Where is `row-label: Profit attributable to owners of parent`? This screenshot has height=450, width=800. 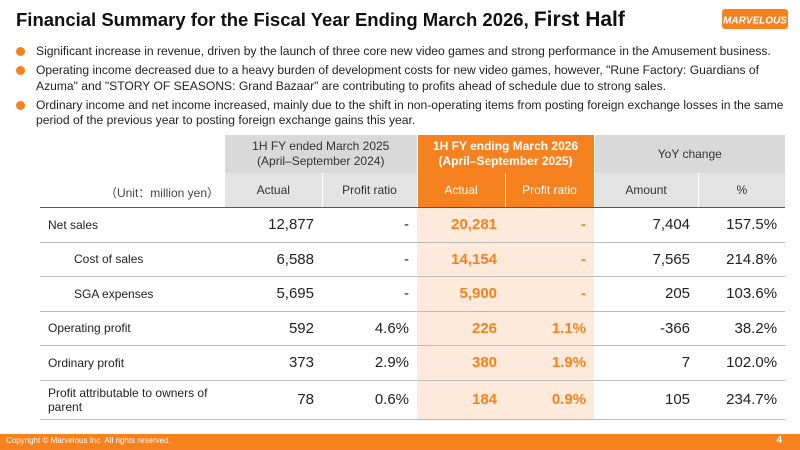
row-label: Profit attributable to owners of parent is located at coordinates (132, 400).